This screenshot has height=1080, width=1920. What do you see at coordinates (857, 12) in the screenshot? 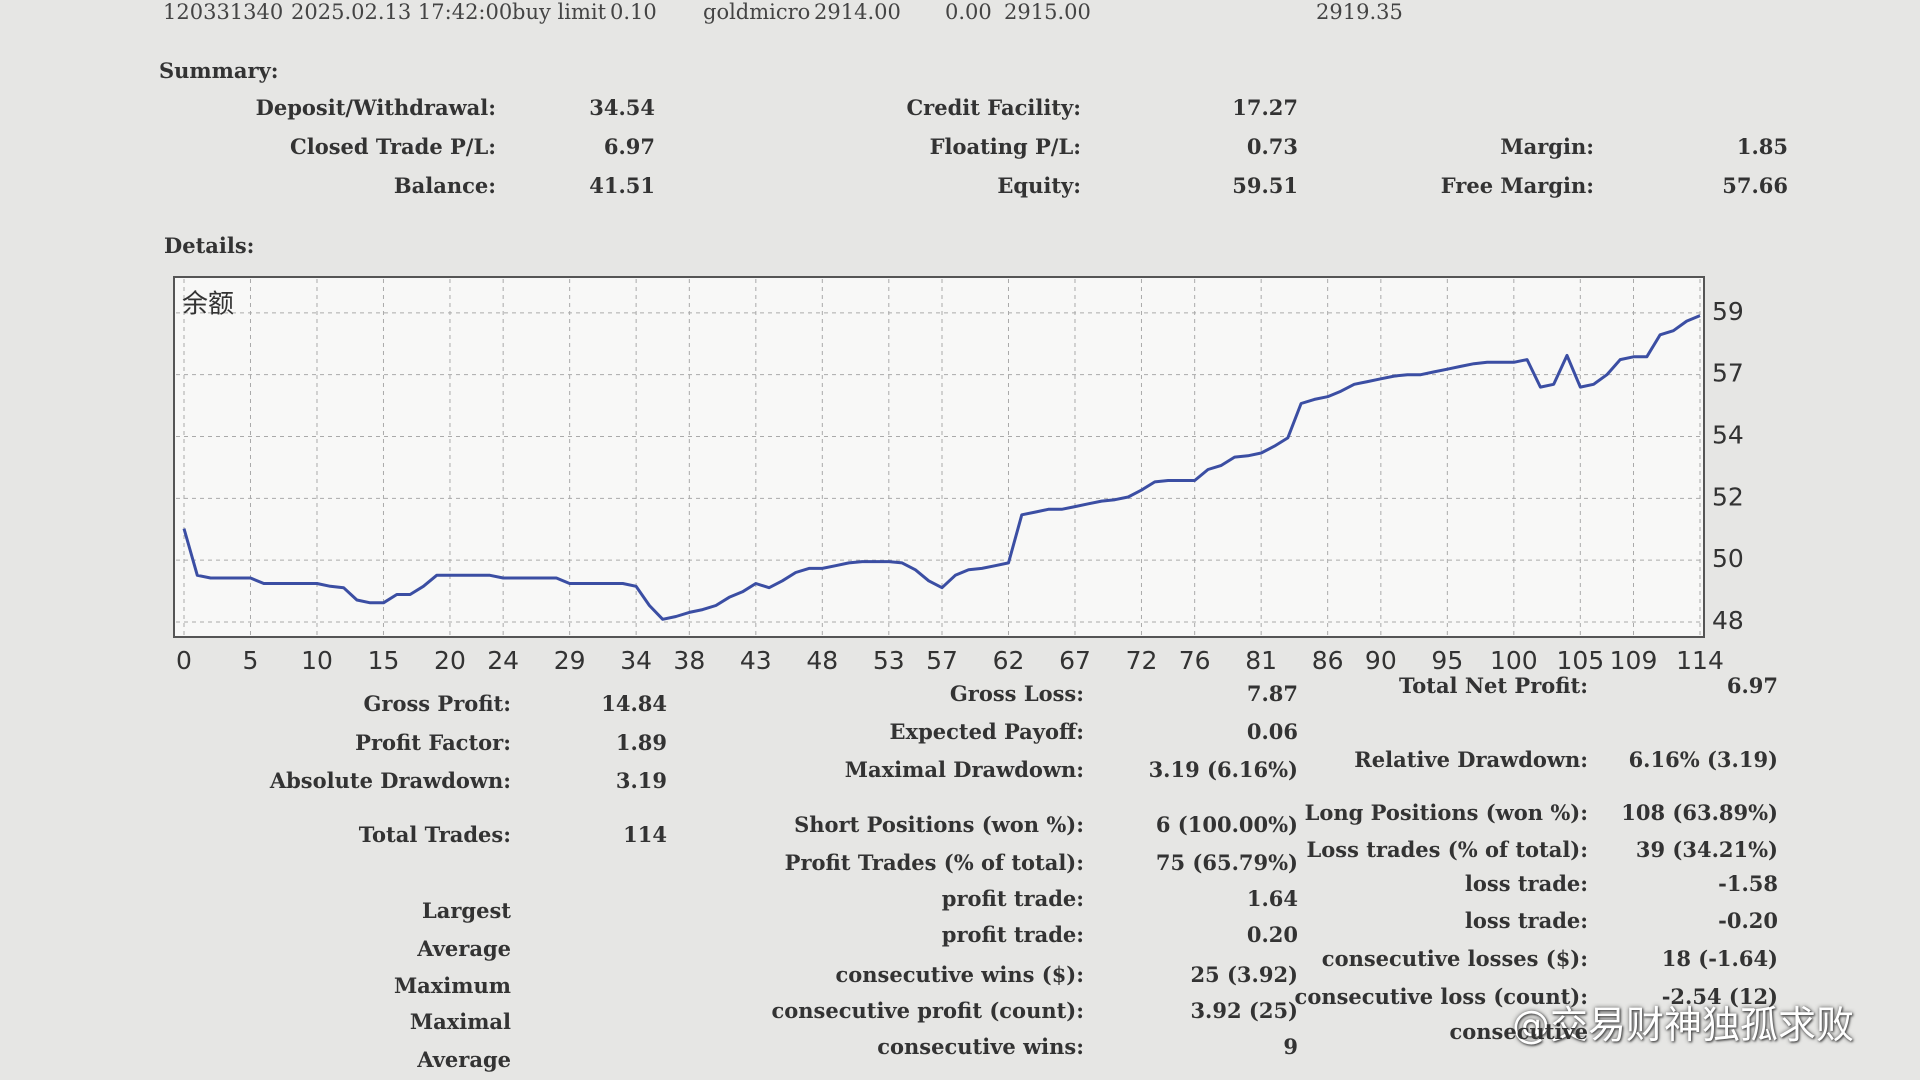
I see `header-cell: 2914.00` at bounding box center [857, 12].